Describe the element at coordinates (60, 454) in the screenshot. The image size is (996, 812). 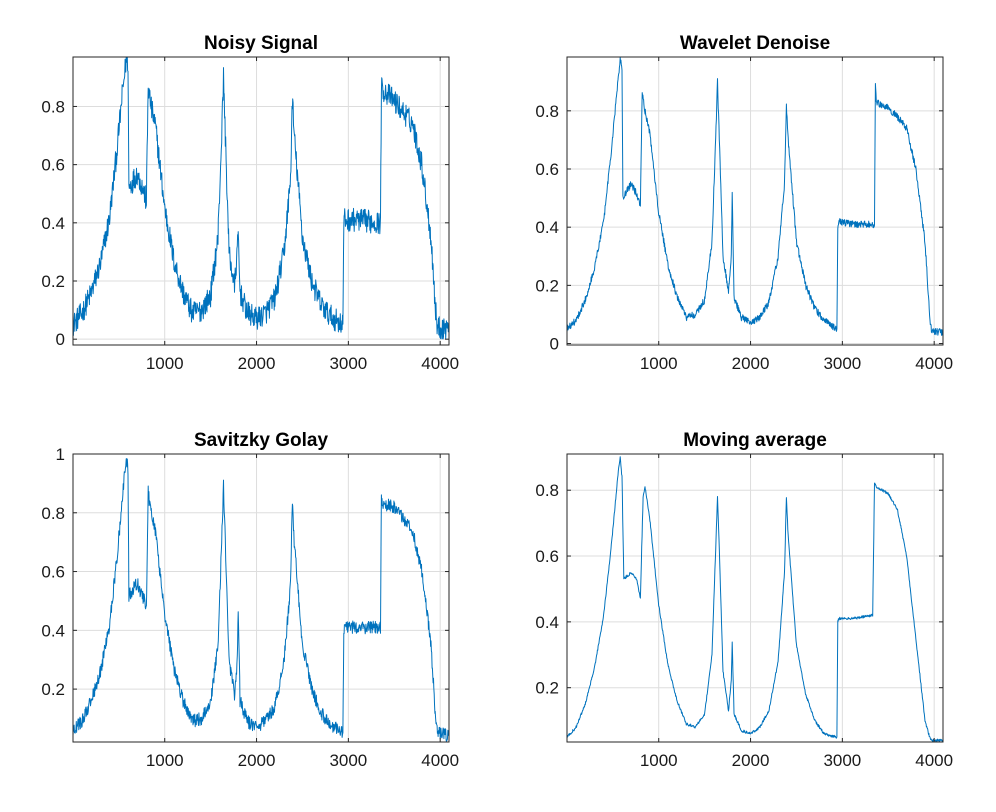
I see `y-tick-label: 1` at that location.